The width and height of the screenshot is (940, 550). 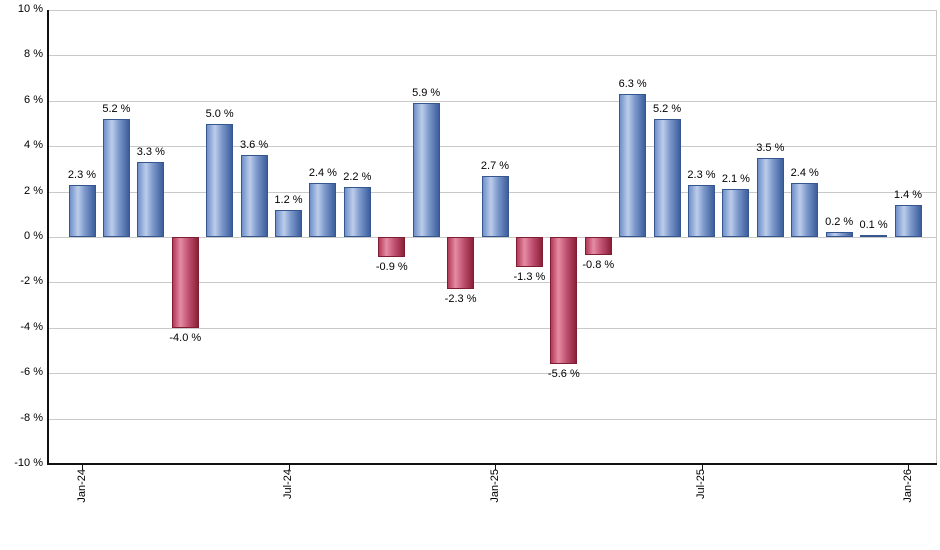 What do you see at coordinates (31, 417) in the screenshot?
I see `y-axis-tick-label: -8 %` at bounding box center [31, 417].